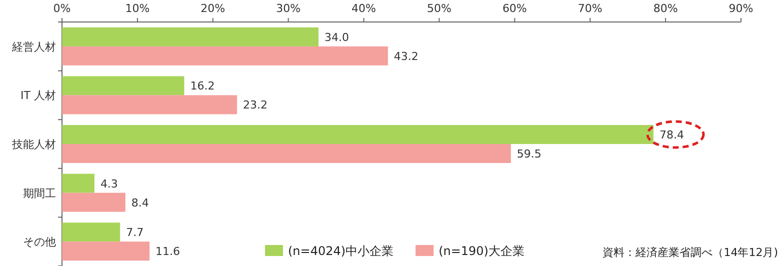 This screenshot has height=266, width=783. What do you see at coordinates (39, 242) in the screenshot?
I see `y-tick-label: その他` at bounding box center [39, 242].